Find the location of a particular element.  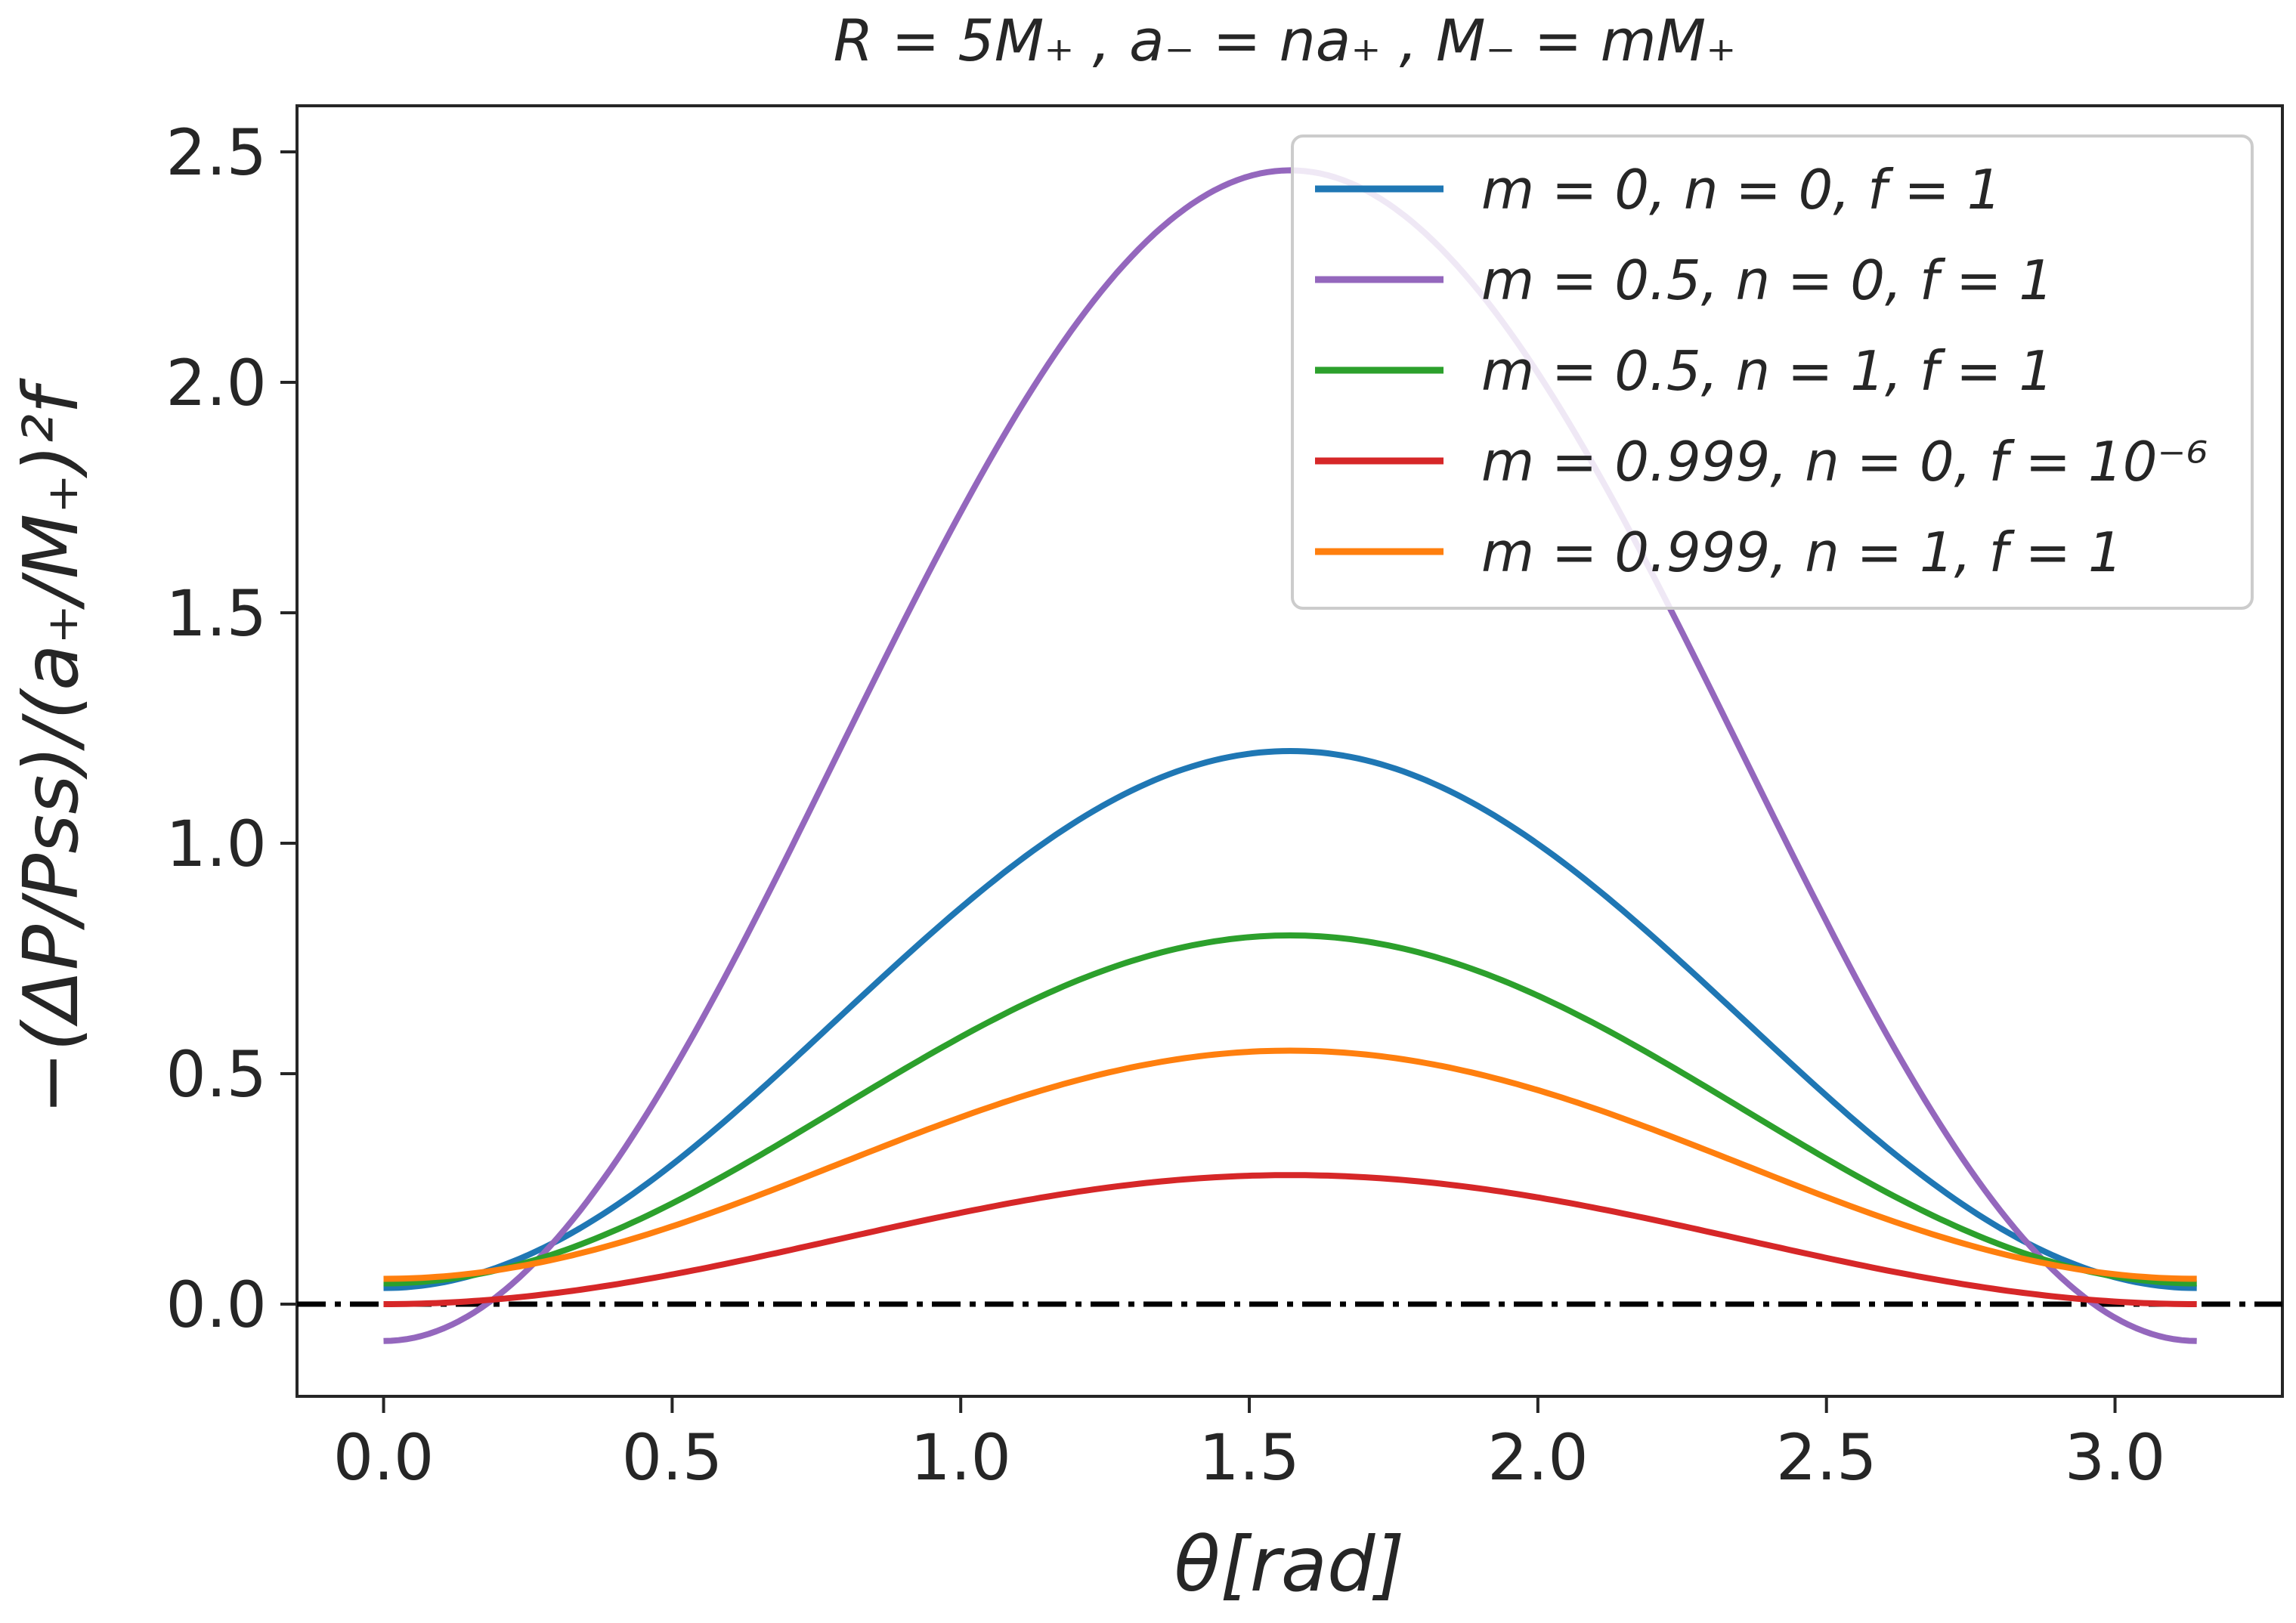

legend-label-1: m = 0, n = 0, f = 1 is located at coordinates (1741, 190).